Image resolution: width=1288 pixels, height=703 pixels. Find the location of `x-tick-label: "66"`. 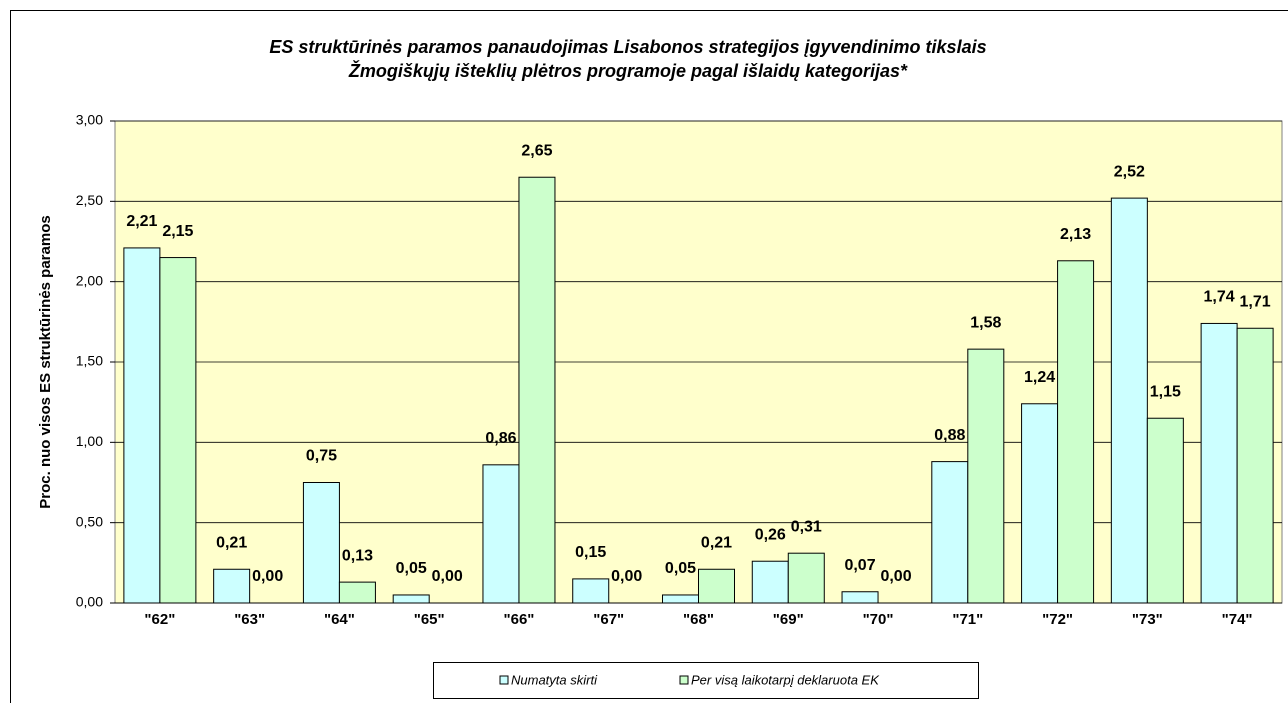

x-tick-label: "66" is located at coordinates (519, 619).